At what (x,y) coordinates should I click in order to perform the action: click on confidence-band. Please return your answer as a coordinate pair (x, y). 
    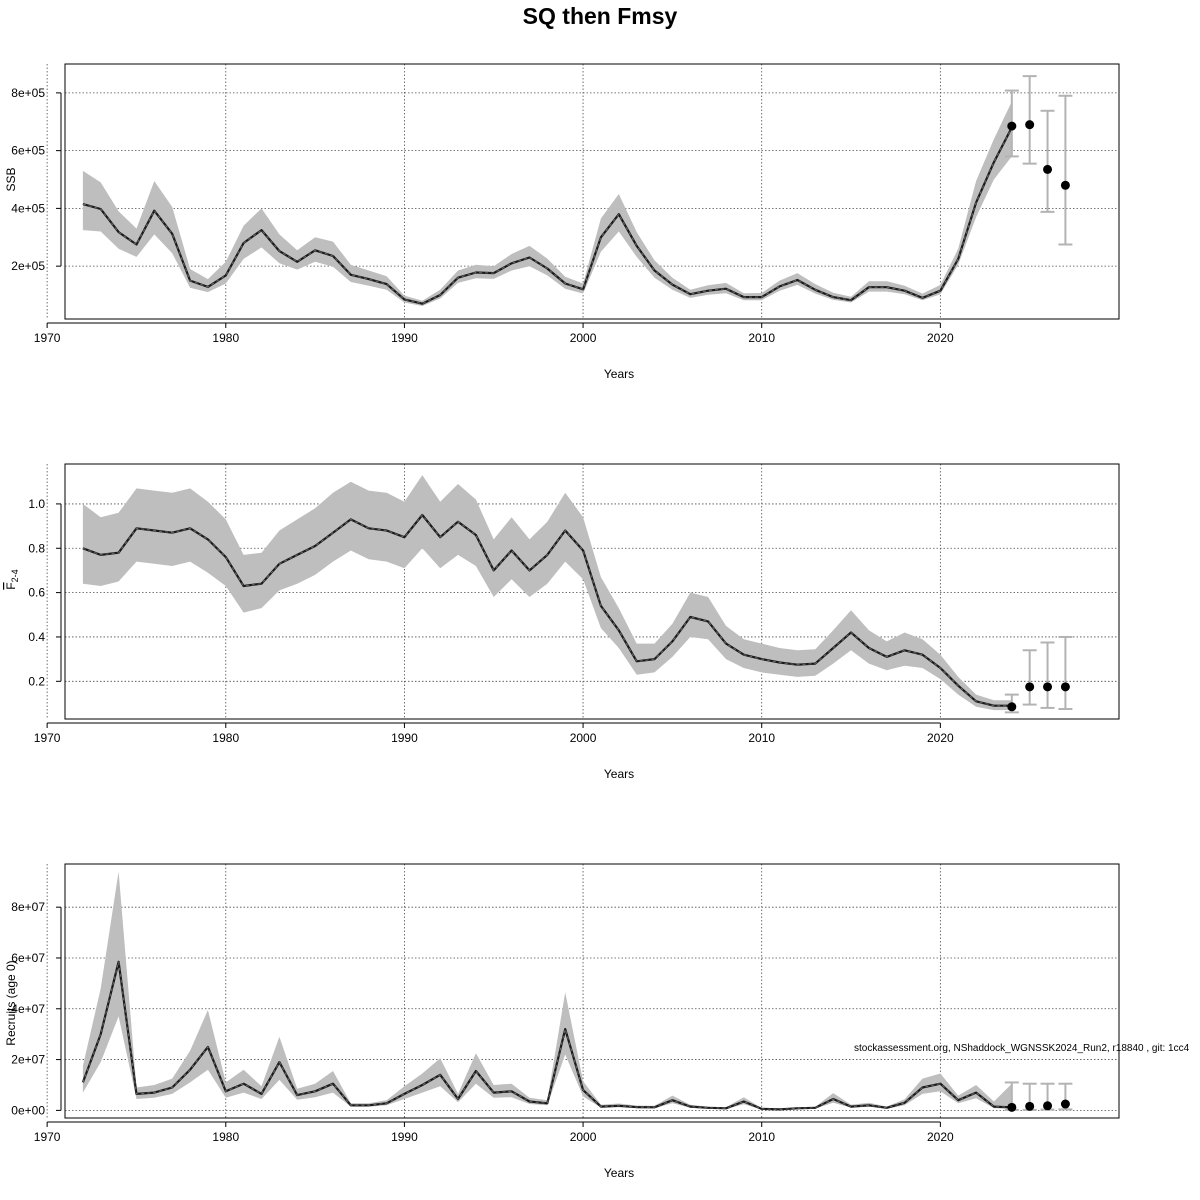
    Looking at the image, I should click on (547, 203).